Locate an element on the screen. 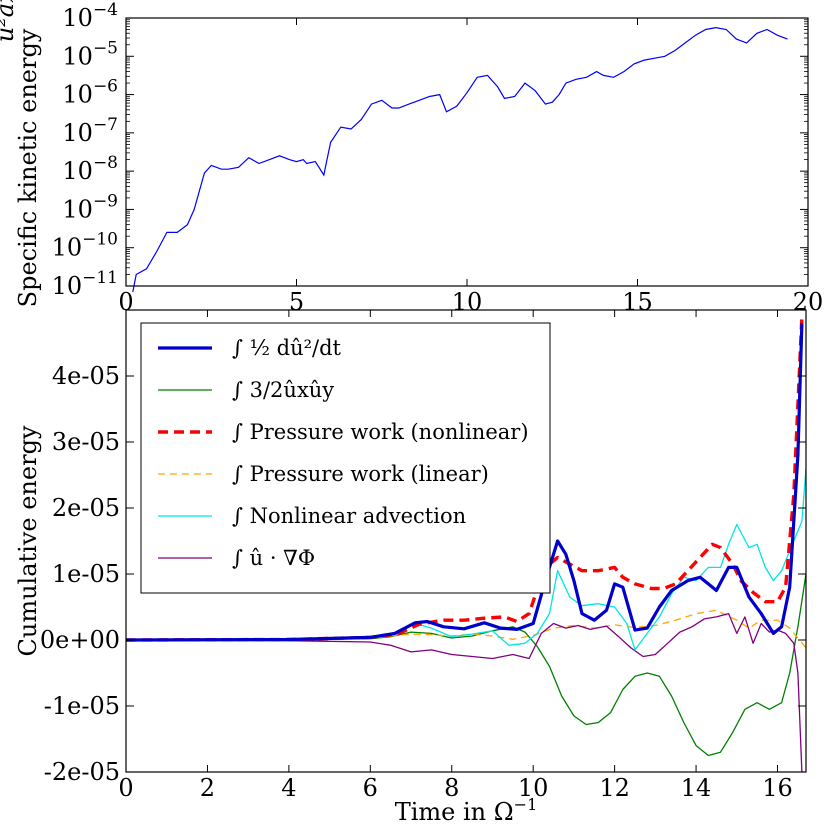 The image size is (830, 830). bottom-y-tick-label: 0e+00 is located at coordinates (80, 640).